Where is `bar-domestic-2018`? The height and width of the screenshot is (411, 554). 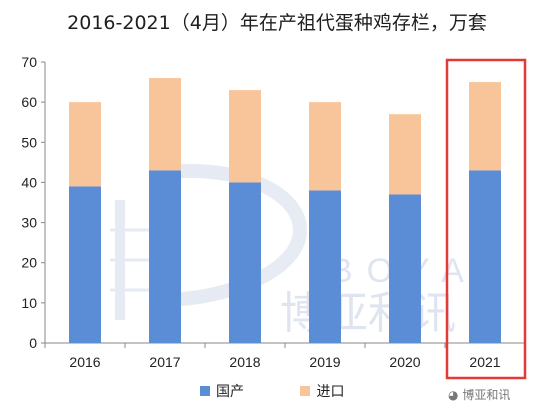
bar-domestic-2018 is located at coordinates (245, 262).